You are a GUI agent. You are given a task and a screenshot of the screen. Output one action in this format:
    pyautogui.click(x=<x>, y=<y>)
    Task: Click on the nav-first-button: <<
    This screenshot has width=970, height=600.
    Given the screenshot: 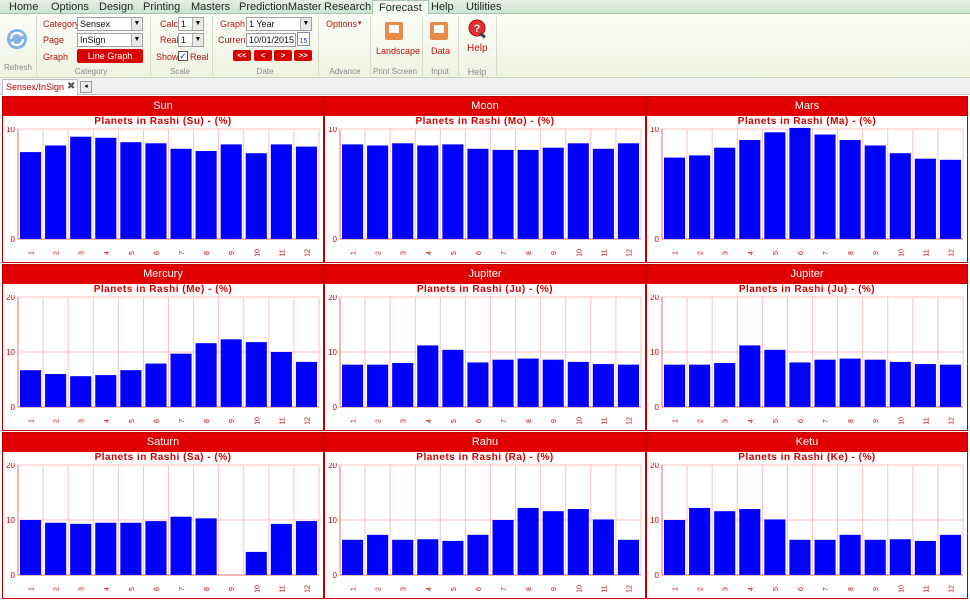 What is the action you would take?
    pyautogui.click(x=242, y=55)
    